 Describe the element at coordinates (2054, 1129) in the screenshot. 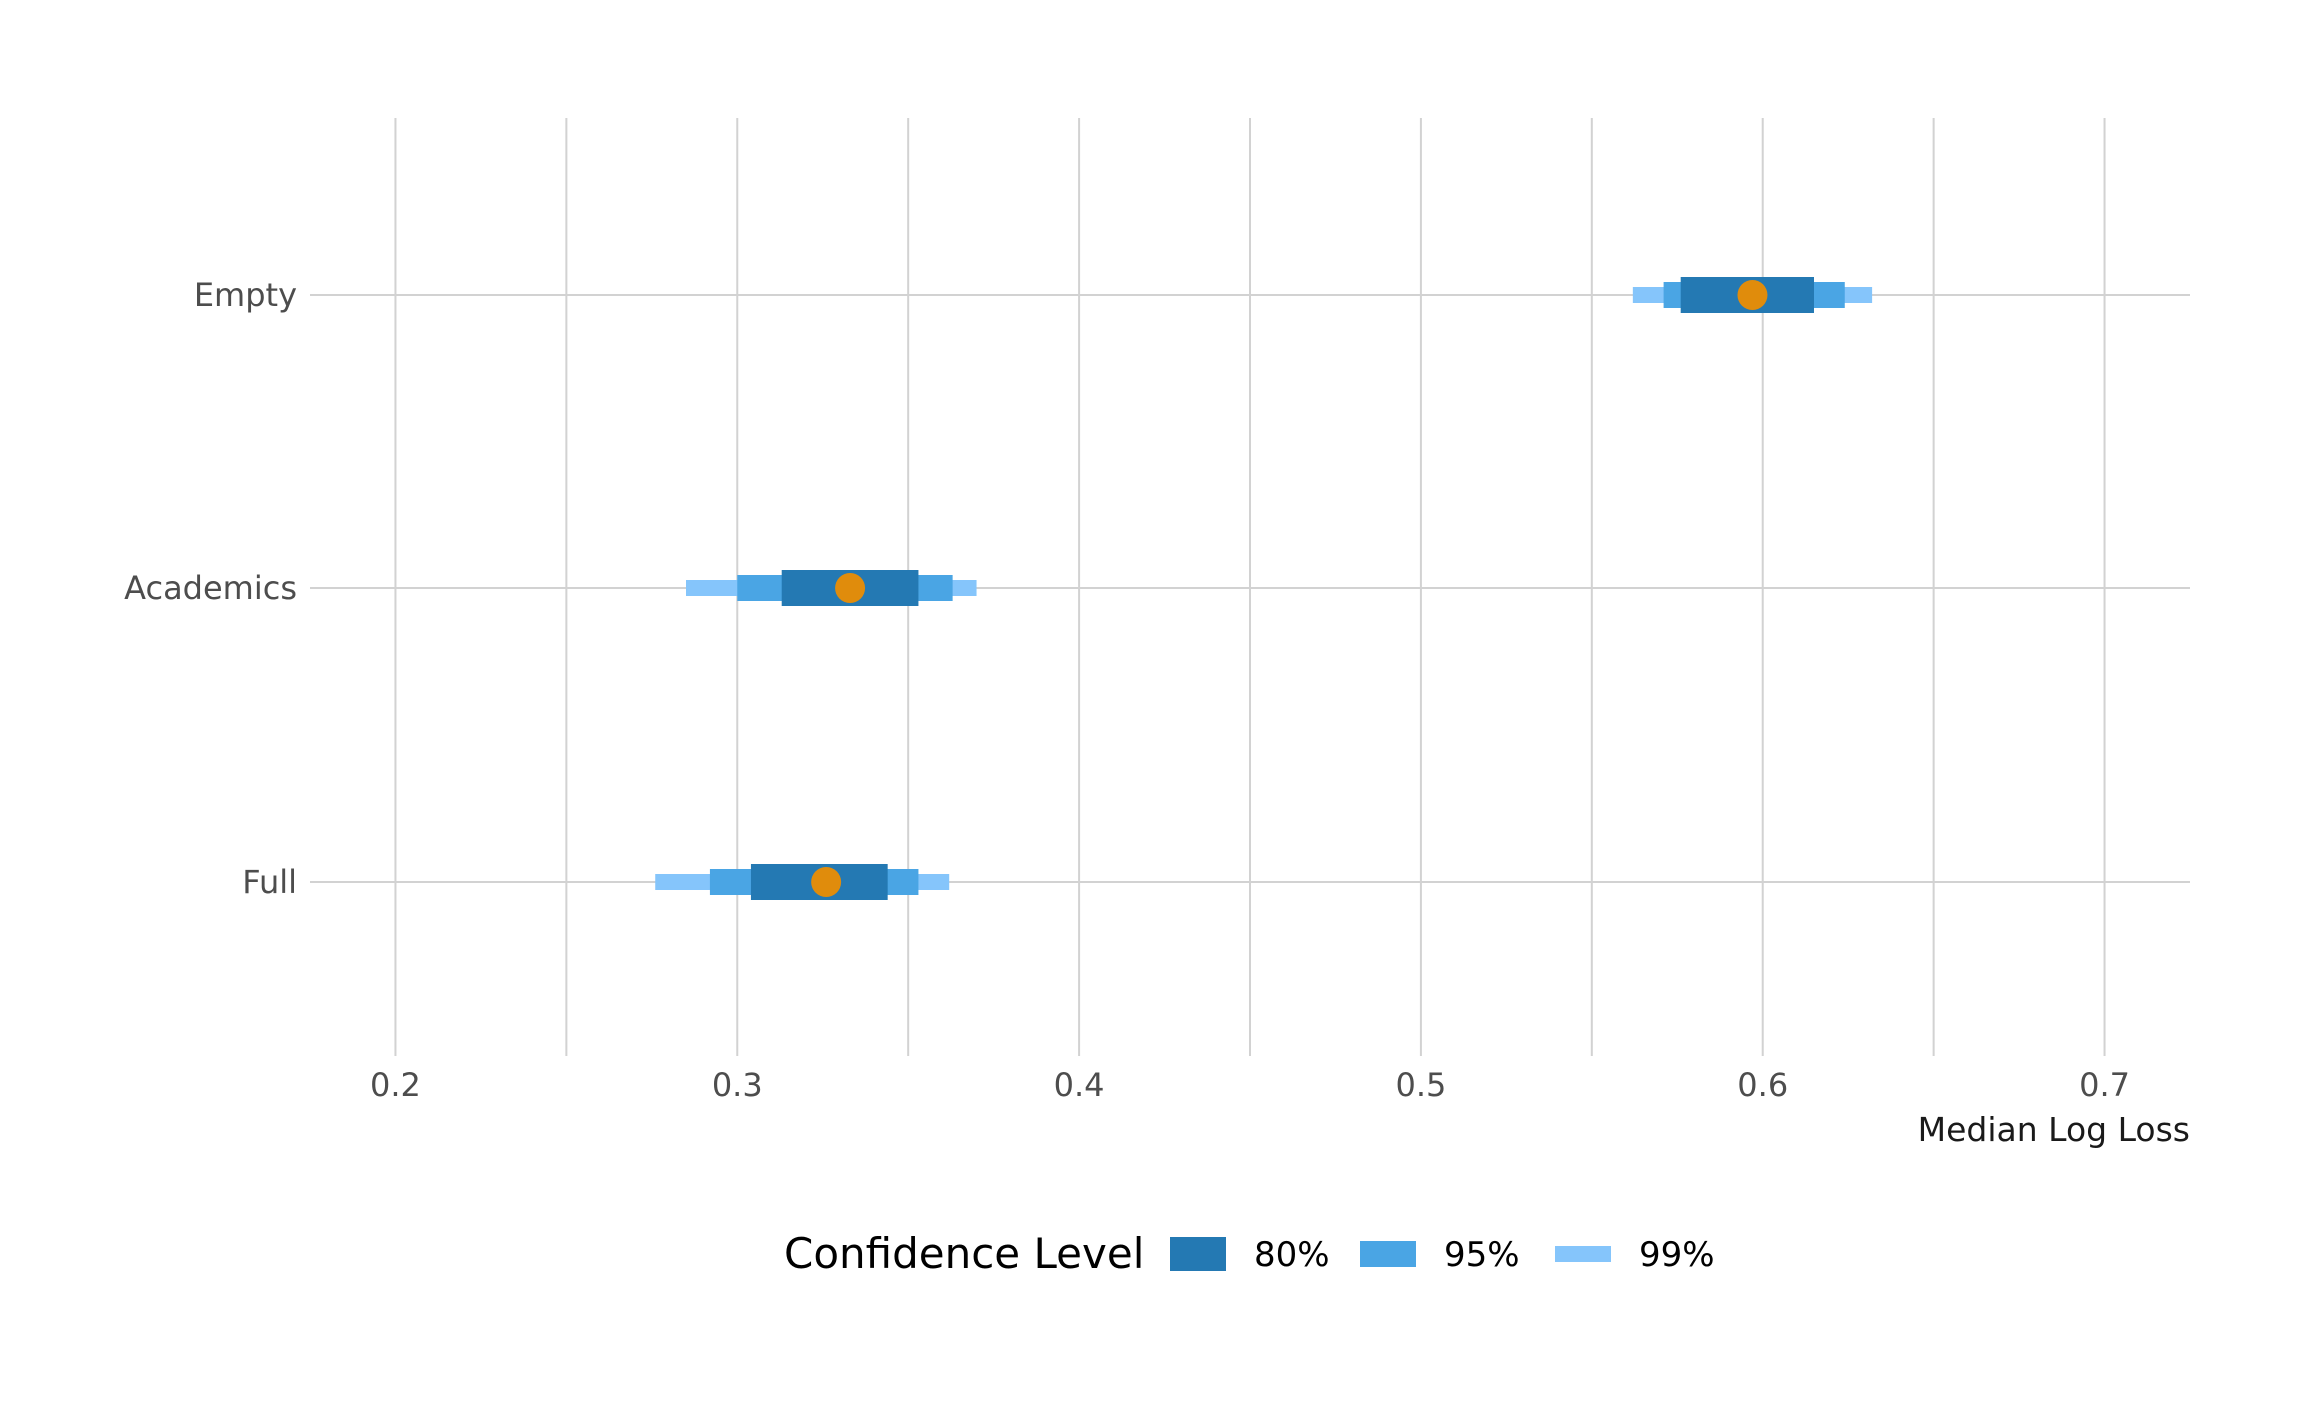

I see `x-axis-title: Median Log Loss` at that location.